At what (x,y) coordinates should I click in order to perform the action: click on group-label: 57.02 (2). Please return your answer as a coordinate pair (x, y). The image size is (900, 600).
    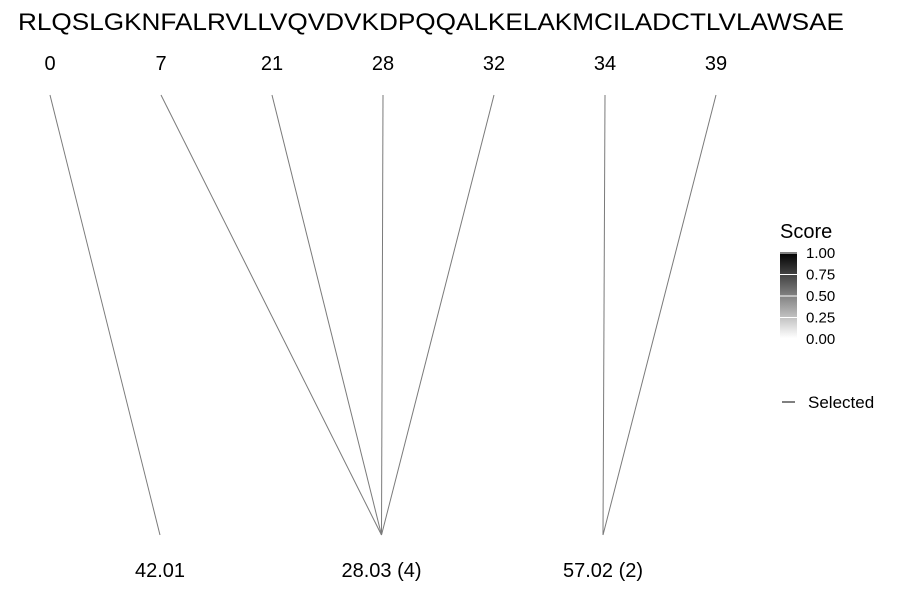
    Looking at the image, I should click on (603, 571).